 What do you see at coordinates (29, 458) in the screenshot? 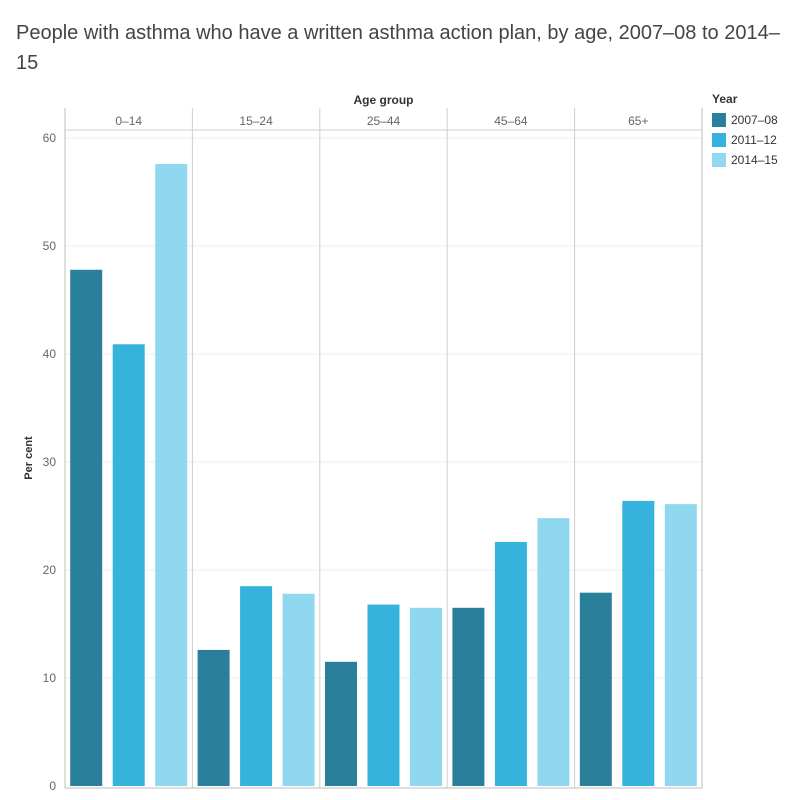
I see `y-axis-label: Per cent` at bounding box center [29, 458].